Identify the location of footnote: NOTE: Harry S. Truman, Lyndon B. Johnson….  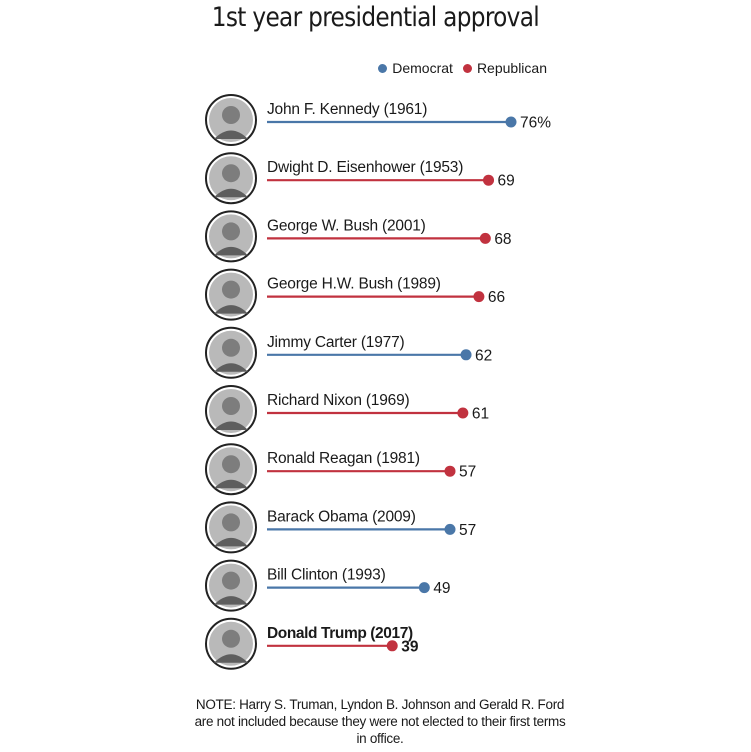
(380, 721).